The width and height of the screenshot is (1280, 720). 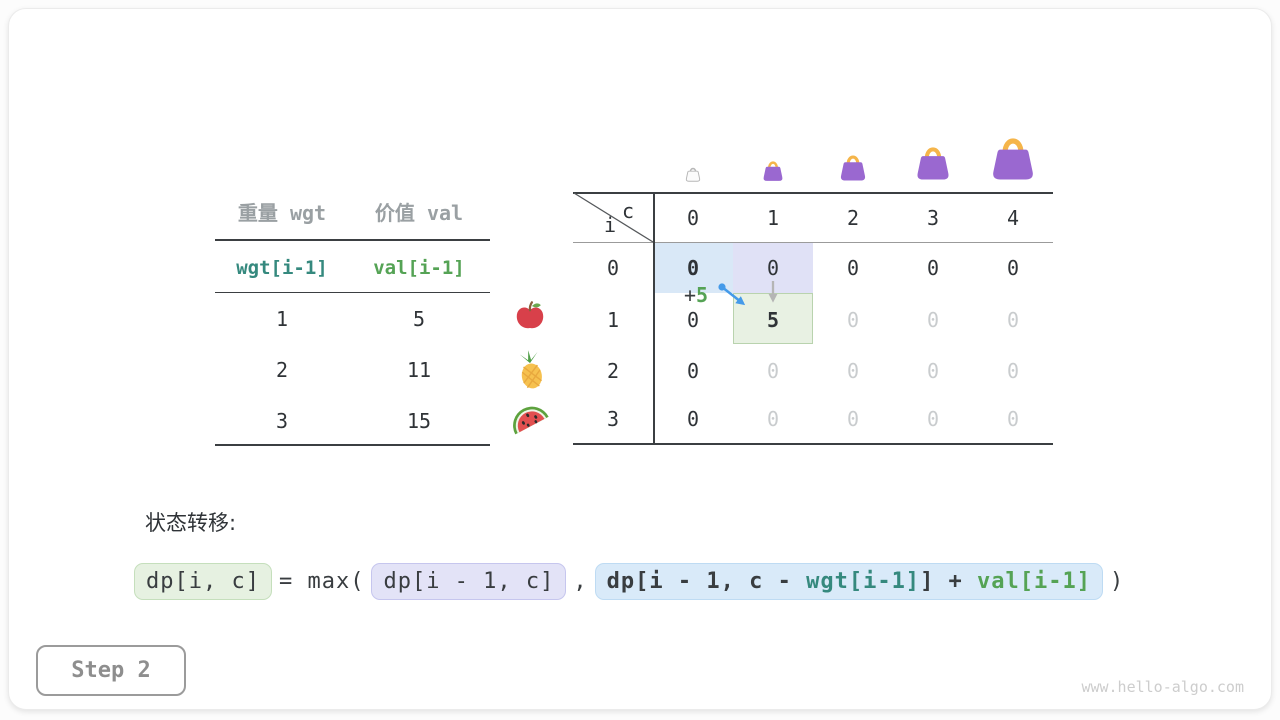 What do you see at coordinates (1034, 581) in the screenshot?
I see `formula-val-term: val[i-1]` at bounding box center [1034, 581].